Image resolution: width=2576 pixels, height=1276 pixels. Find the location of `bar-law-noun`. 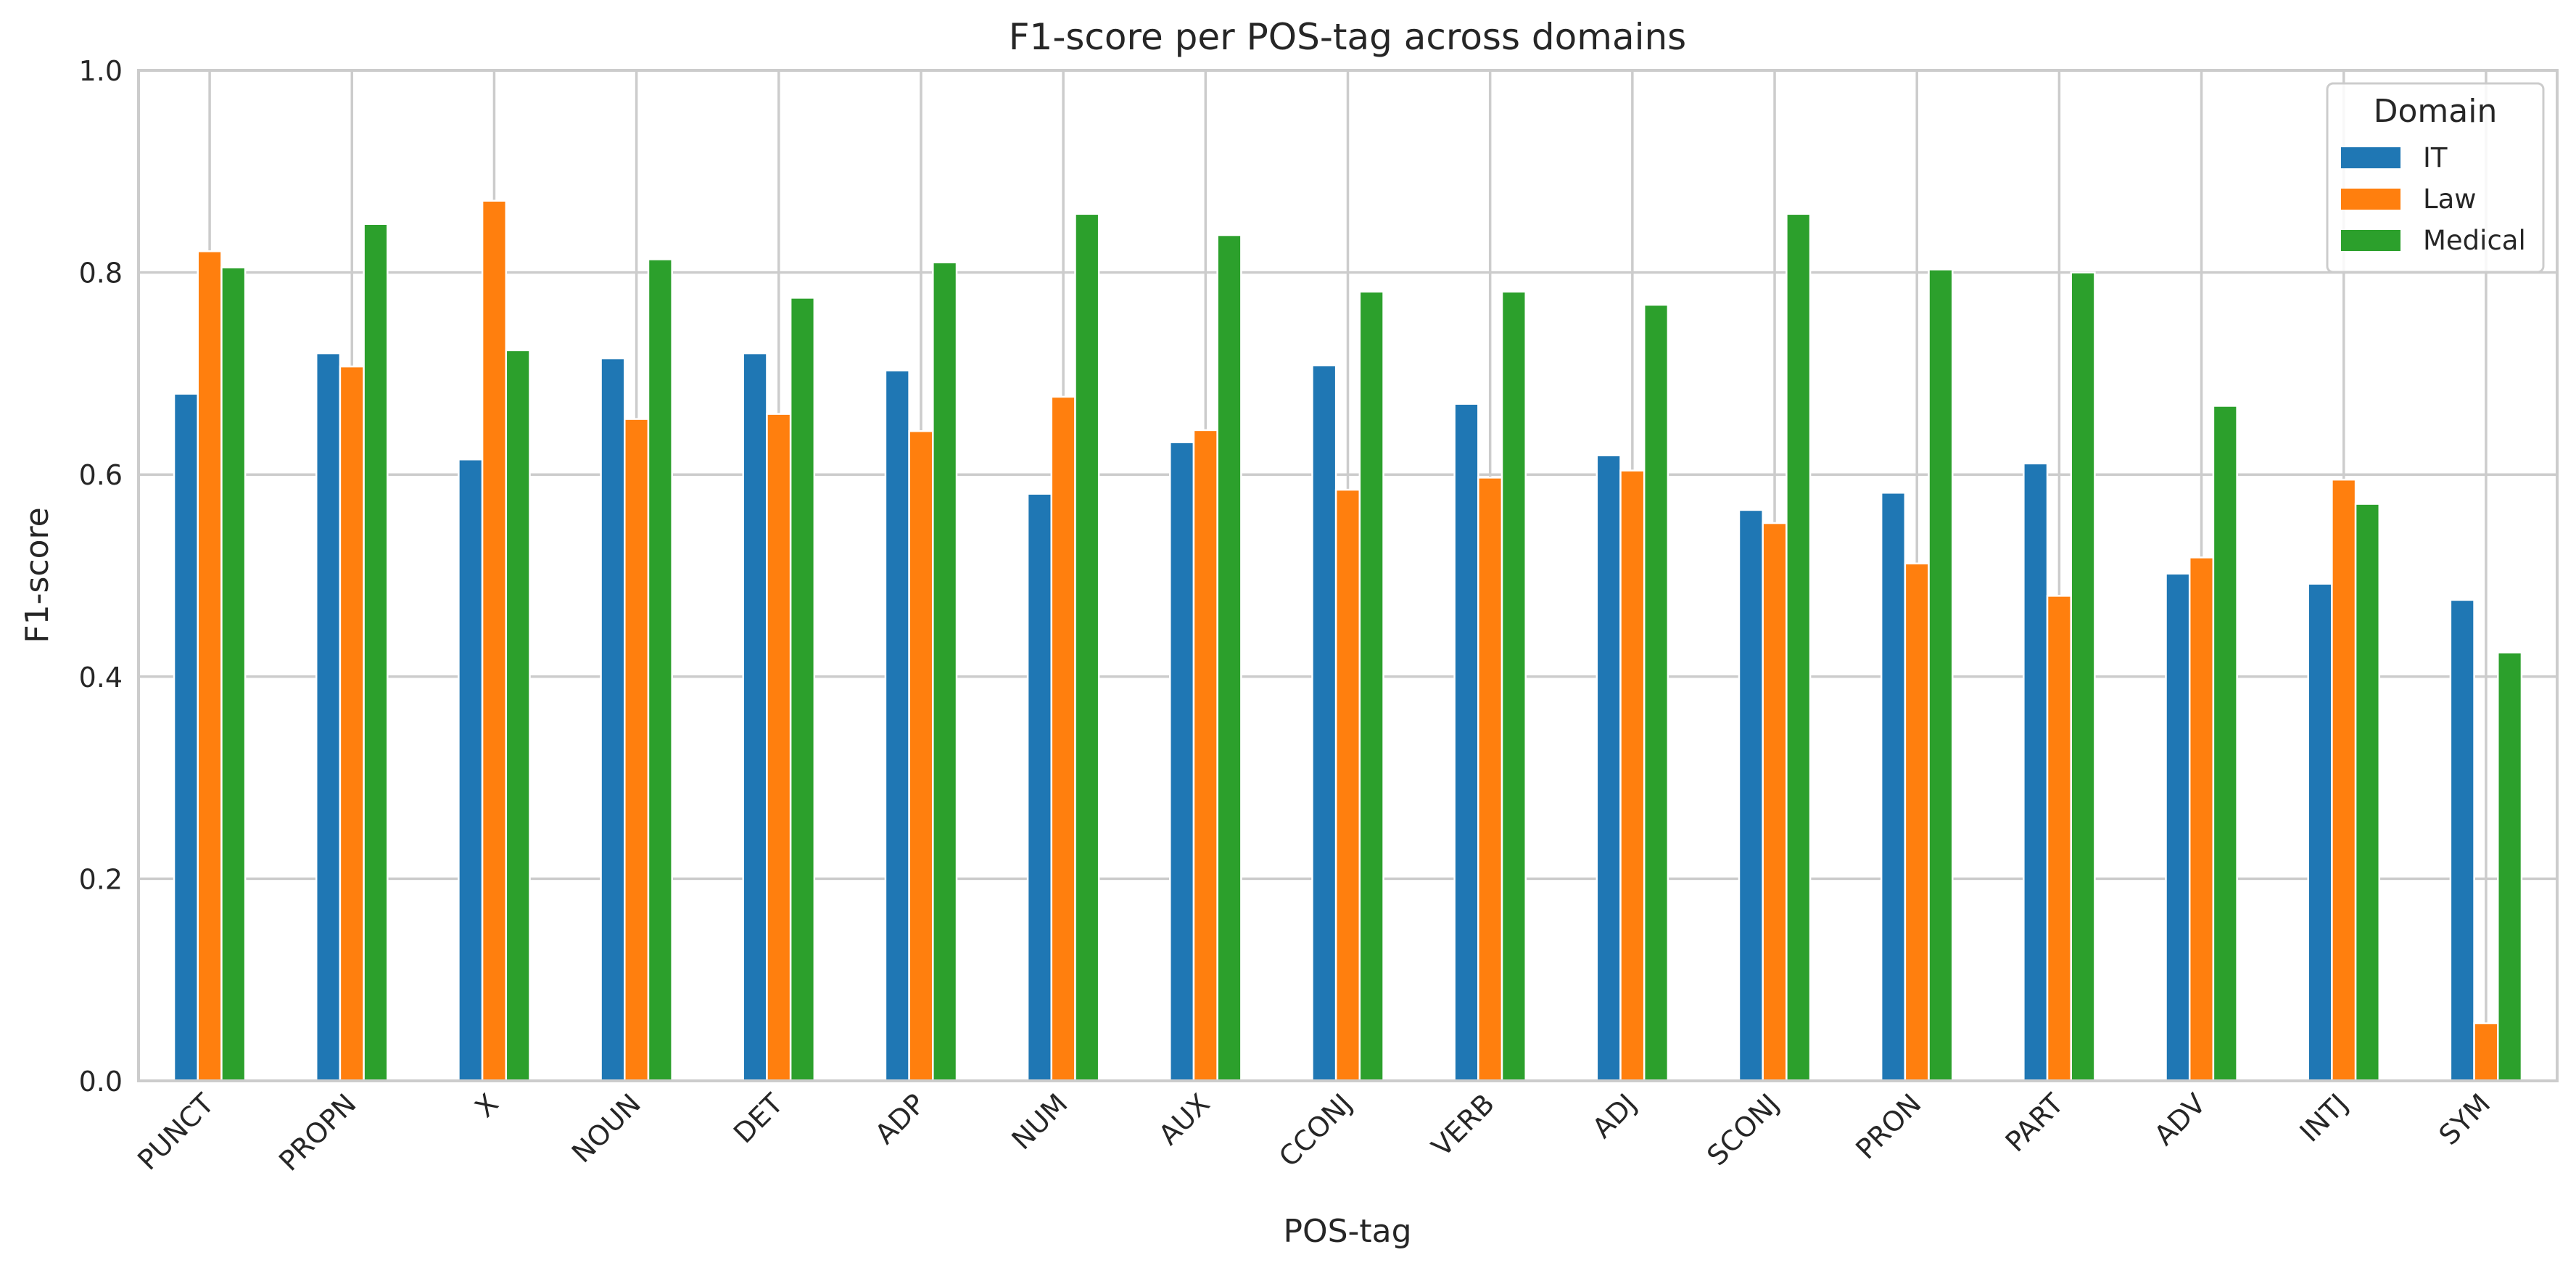

bar-law-noun is located at coordinates (637, 750).